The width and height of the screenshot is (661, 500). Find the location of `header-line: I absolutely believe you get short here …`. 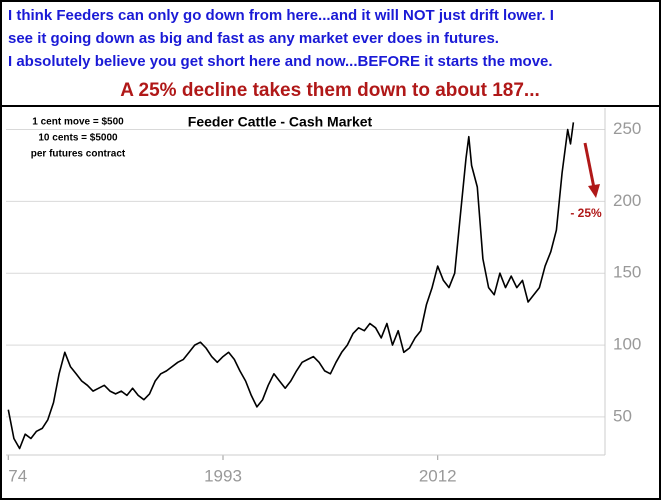

header-line: I absolutely believe you get short here … is located at coordinates (280, 61).